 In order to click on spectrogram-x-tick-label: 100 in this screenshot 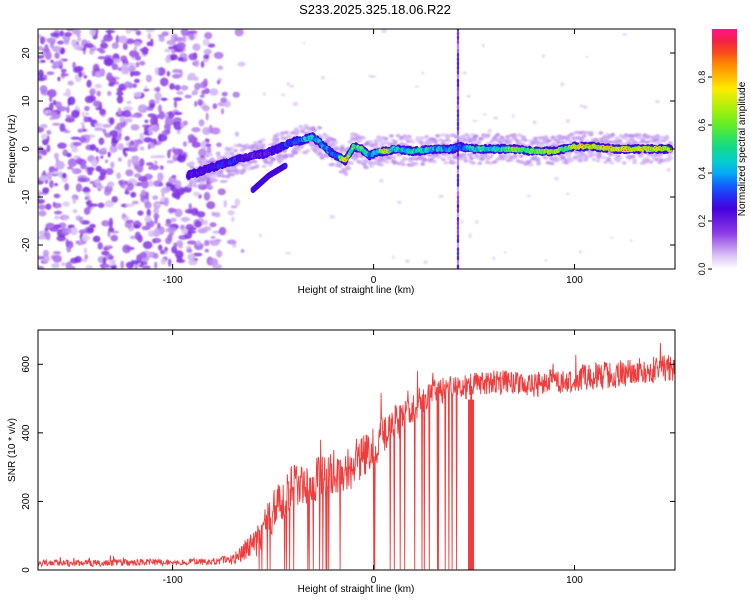, I will do `click(574, 280)`.